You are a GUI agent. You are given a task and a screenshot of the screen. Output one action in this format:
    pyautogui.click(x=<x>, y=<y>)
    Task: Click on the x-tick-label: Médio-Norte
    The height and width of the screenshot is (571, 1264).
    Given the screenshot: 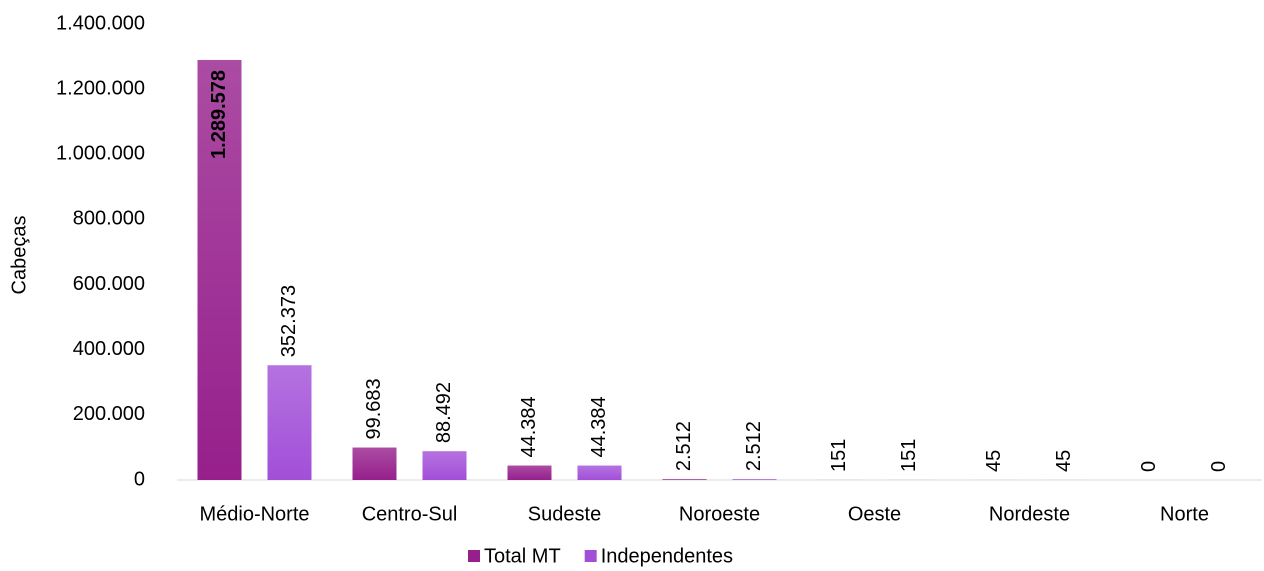 What is the action you would take?
    pyautogui.click(x=254, y=514)
    